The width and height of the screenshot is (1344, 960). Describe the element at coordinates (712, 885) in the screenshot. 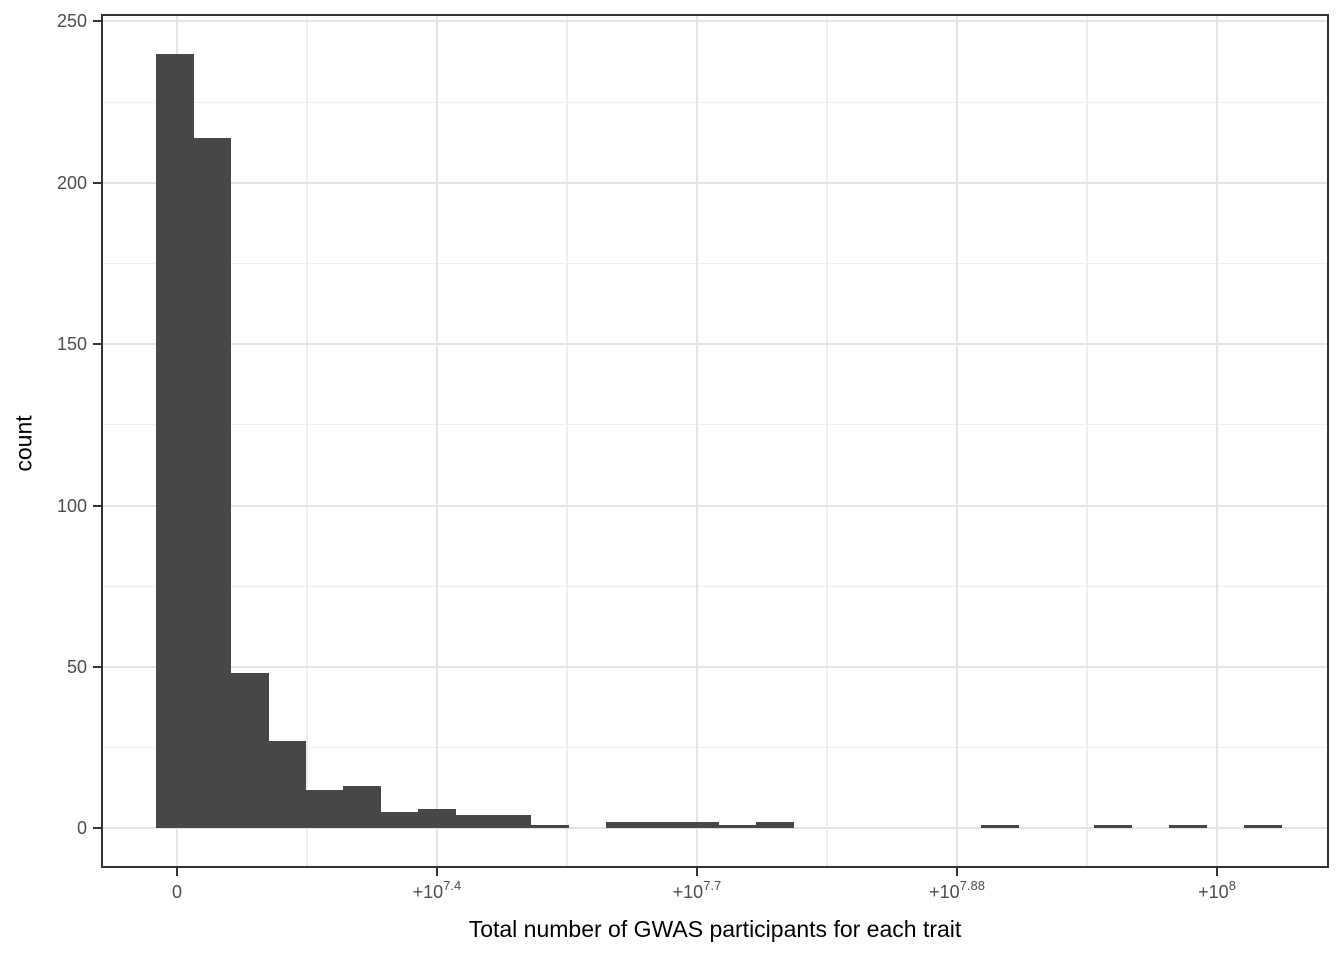

I see `x-tick-superscript: 7.7` at that location.